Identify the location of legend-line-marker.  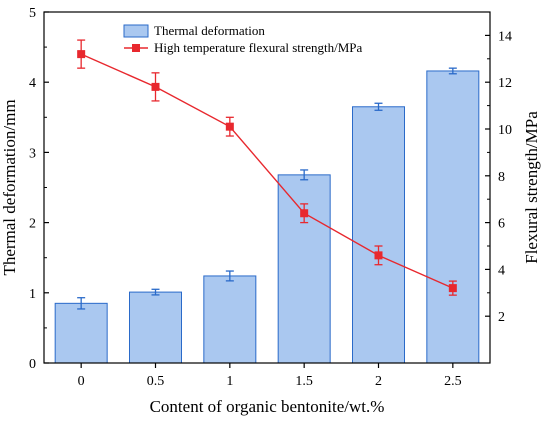
(136, 48).